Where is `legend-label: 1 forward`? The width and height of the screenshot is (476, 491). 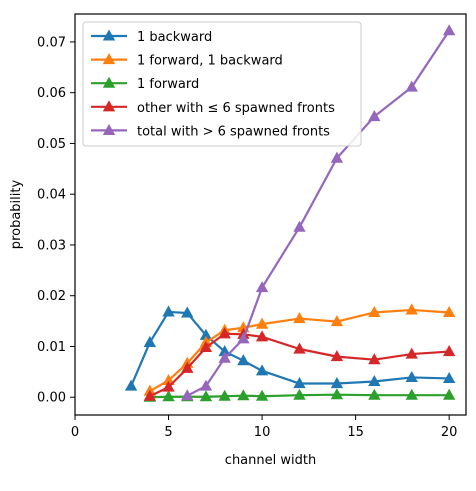
legend-label: 1 forward is located at coordinates (168, 84).